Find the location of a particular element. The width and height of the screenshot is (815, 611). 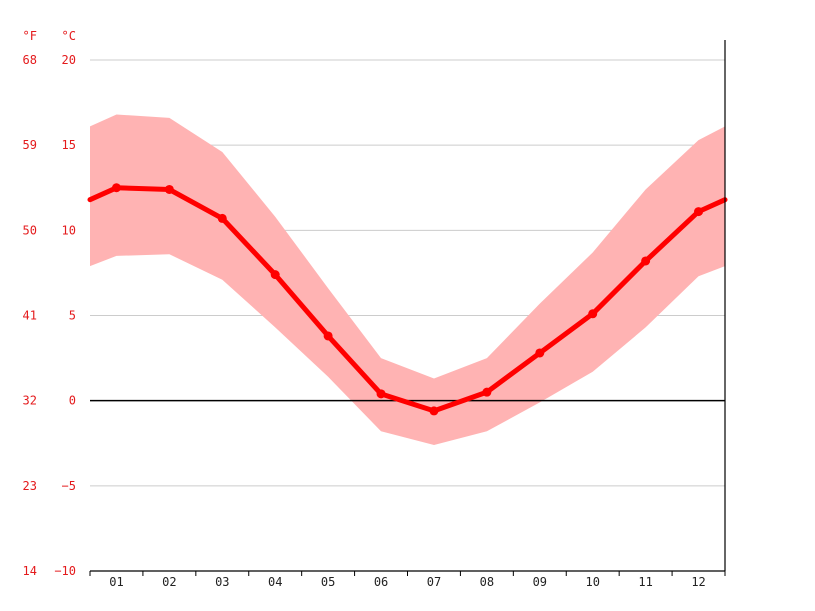

x-tick-label-12: 12 is located at coordinates (698, 582).